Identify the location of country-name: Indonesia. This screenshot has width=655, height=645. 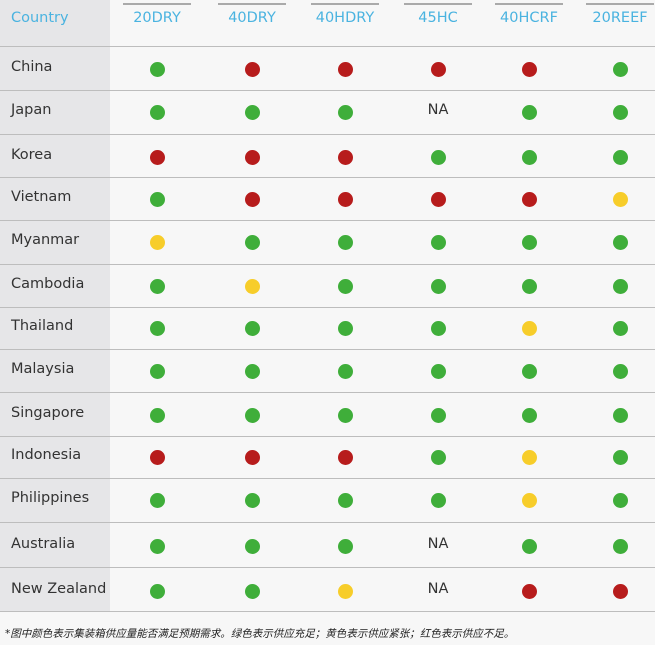
(46, 455).